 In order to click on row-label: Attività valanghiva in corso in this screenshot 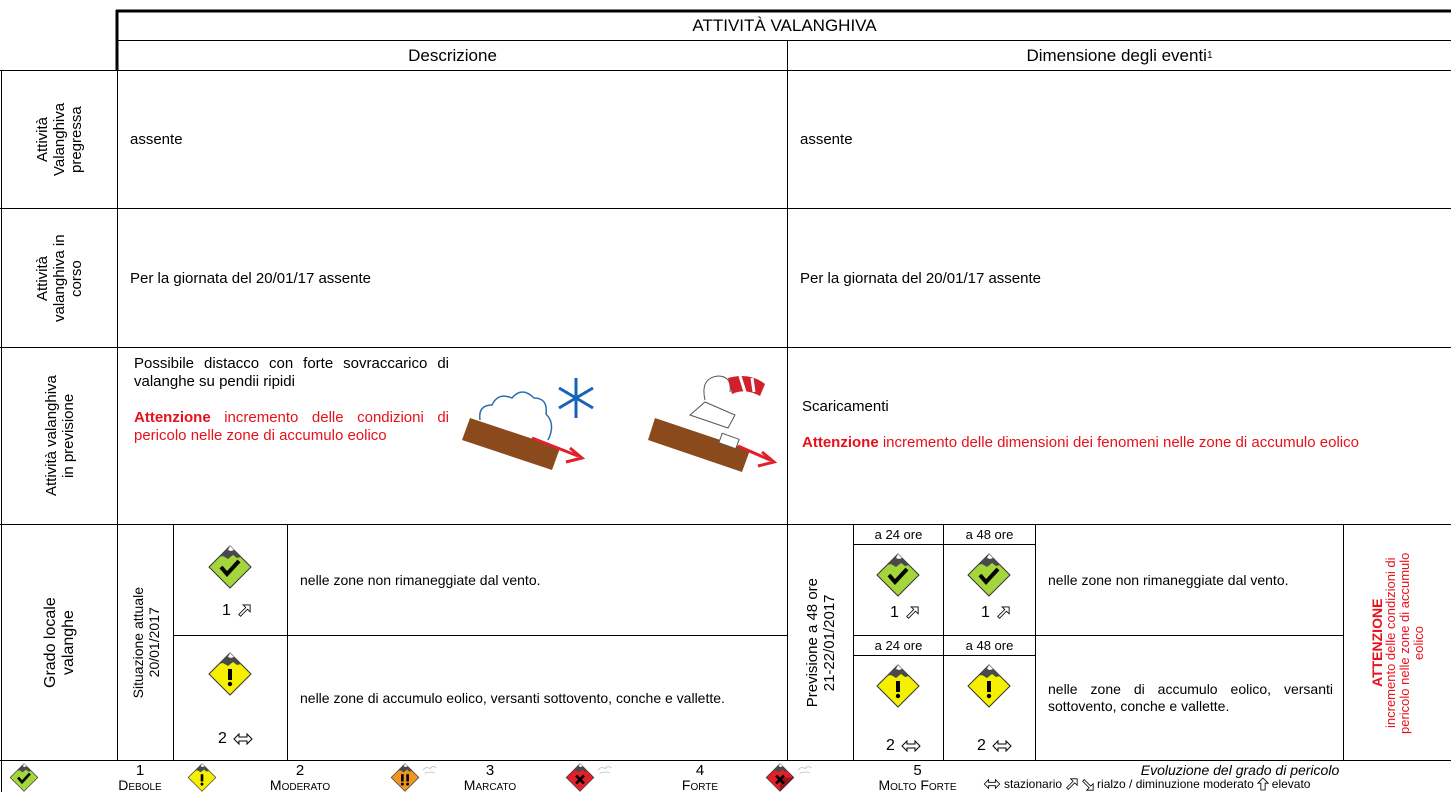, I will do `click(59, 278)`.